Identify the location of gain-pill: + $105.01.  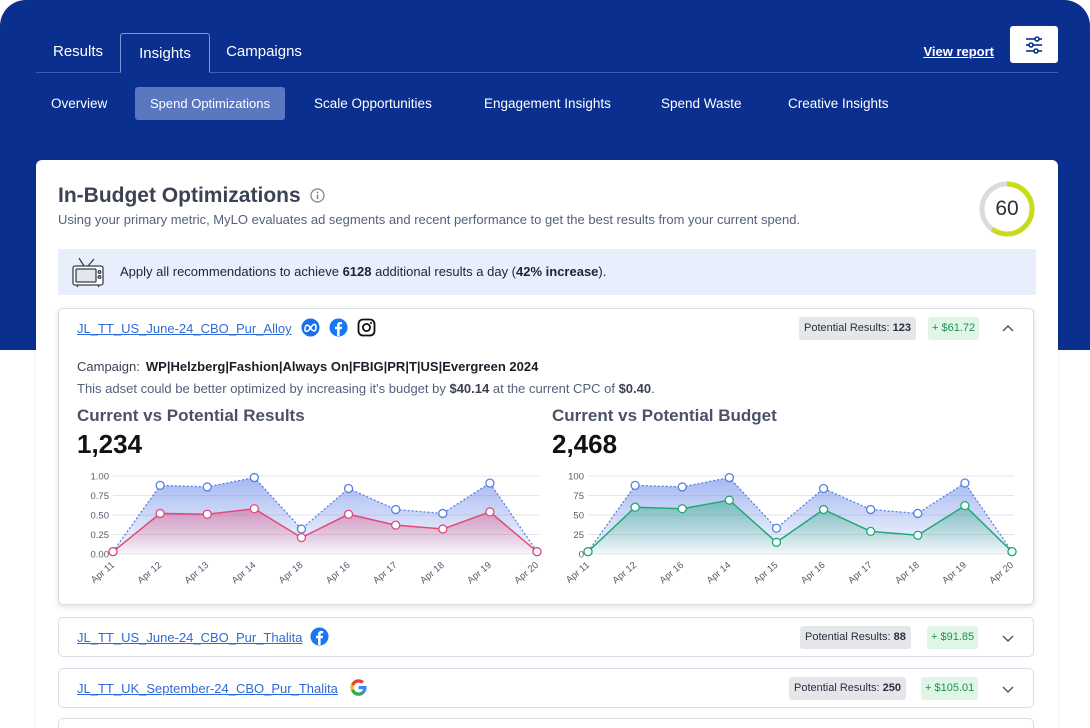
(950, 688).